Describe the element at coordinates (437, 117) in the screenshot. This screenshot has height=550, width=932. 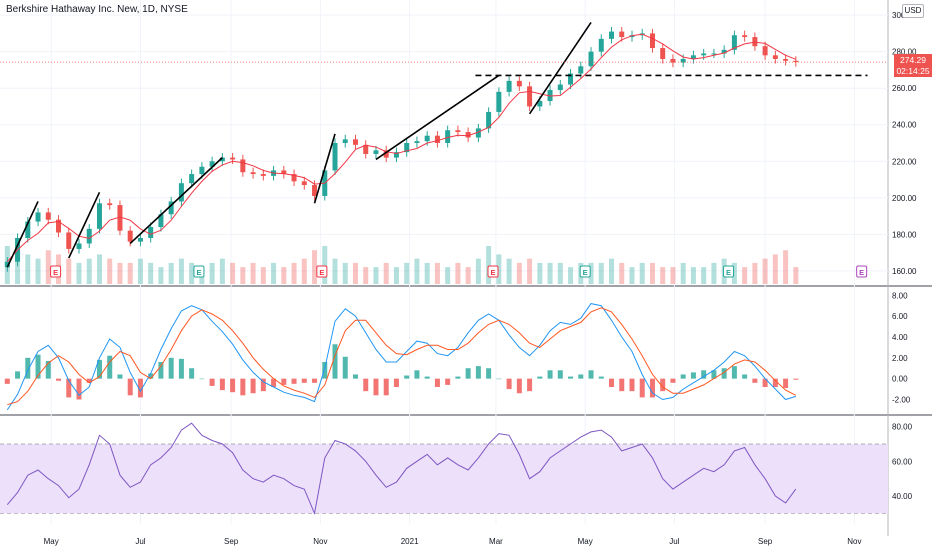
I see `trend-line` at that location.